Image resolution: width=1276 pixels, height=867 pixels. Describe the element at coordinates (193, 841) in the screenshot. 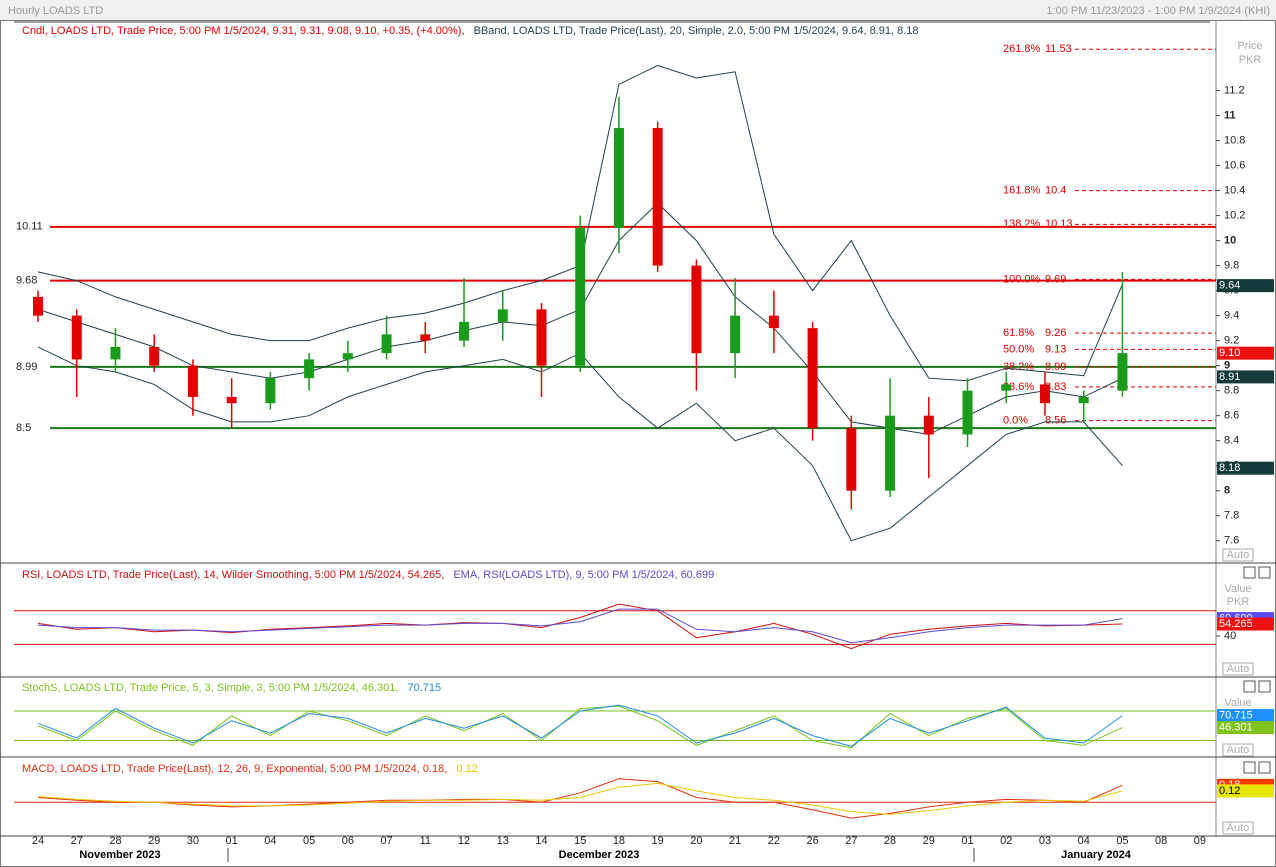

I see `x-tick-label: 30` at that location.